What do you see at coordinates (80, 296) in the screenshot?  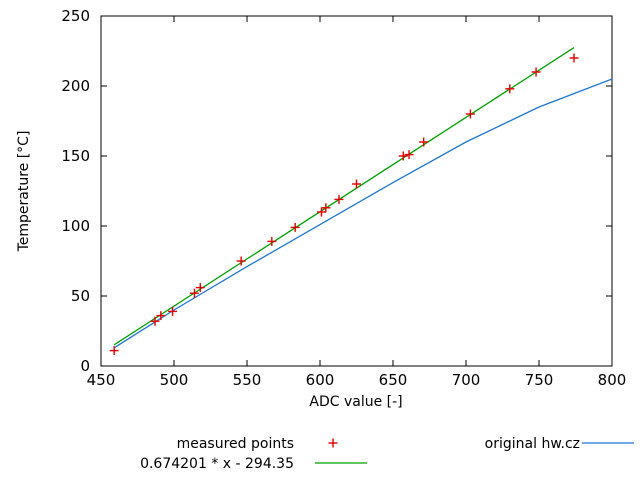 I see `y-tick-label: 50` at bounding box center [80, 296].